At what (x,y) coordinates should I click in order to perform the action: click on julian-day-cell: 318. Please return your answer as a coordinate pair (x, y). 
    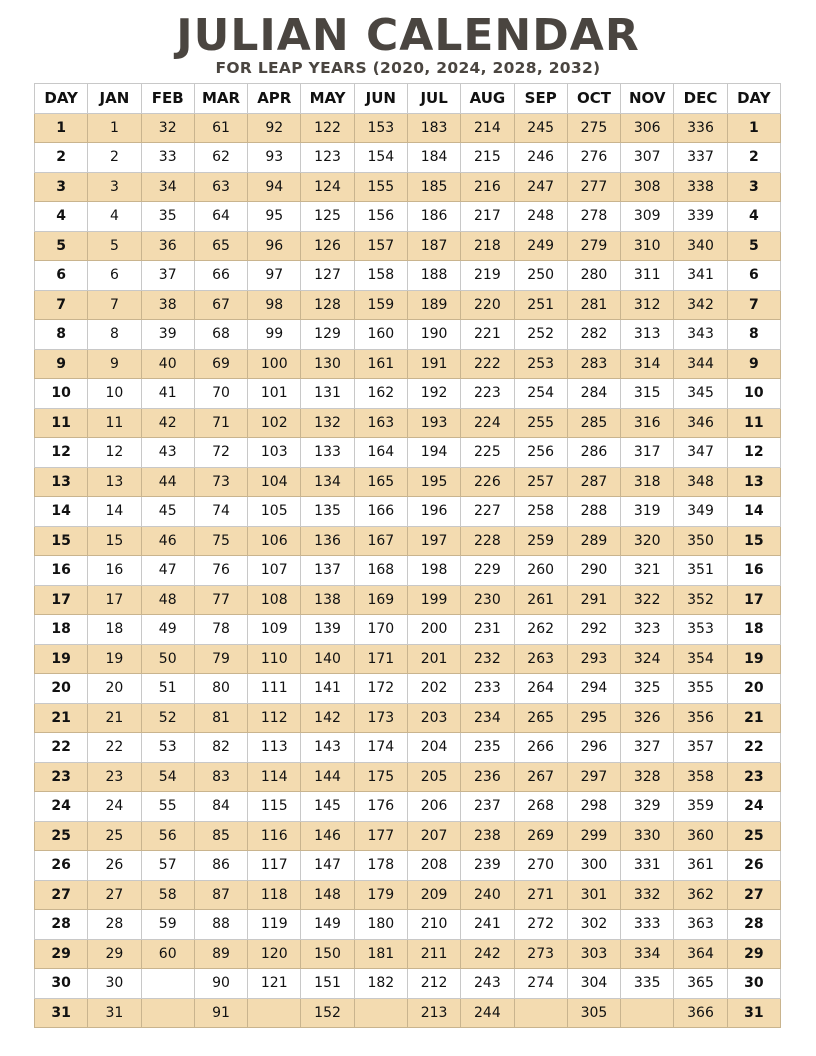
    Looking at the image, I should click on (647, 481).